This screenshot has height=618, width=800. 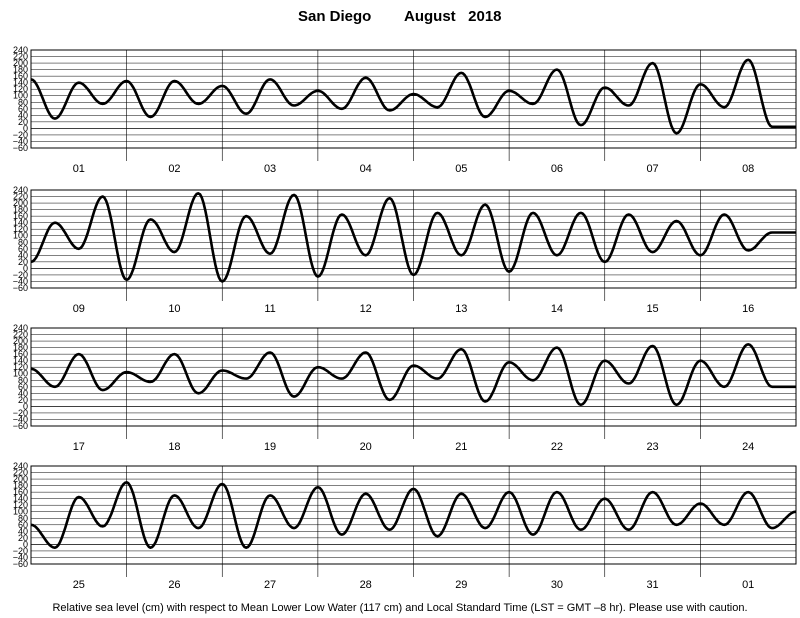 What do you see at coordinates (652, 447) in the screenshot?
I see `day-label: 23` at bounding box center [652, 447].